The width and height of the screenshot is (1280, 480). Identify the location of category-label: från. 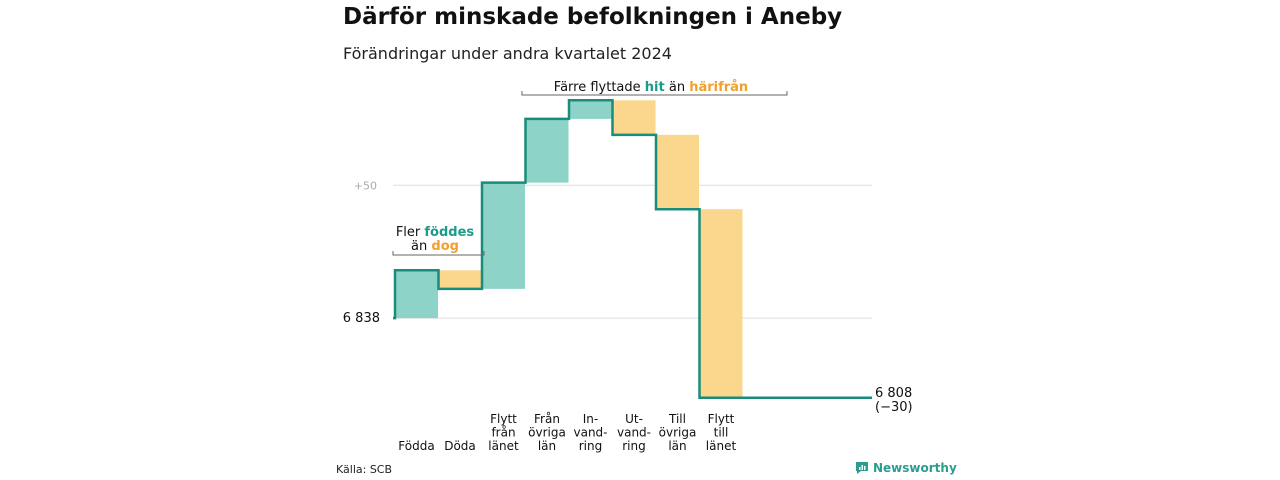
(503, 433).